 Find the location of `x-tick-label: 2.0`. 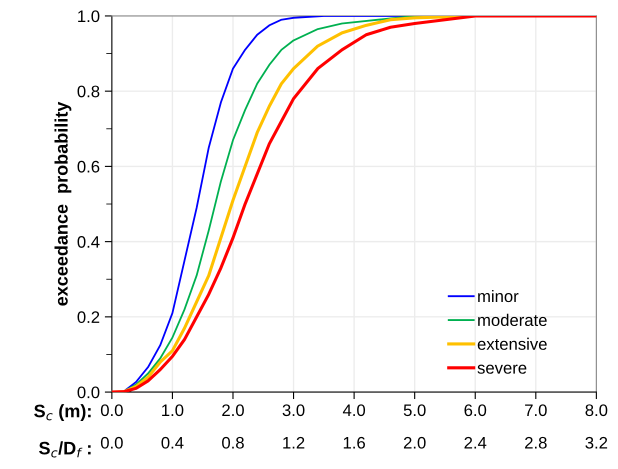

x-tick-label: 2.0 is located at coordinates (233, 410).